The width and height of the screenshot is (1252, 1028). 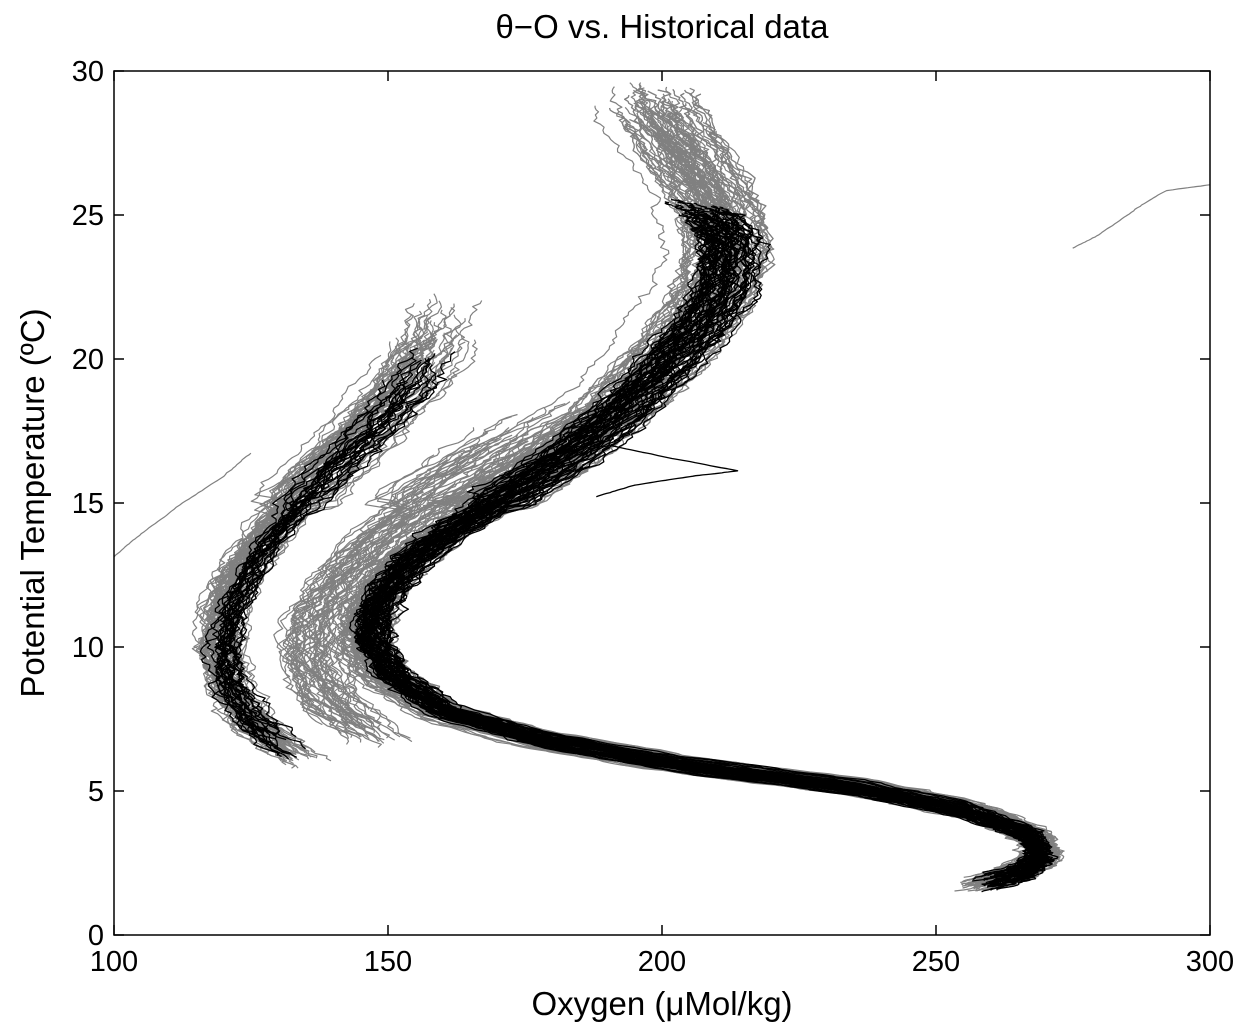 I want to click on y-tick-label: 30, so click(x=88, y=72).